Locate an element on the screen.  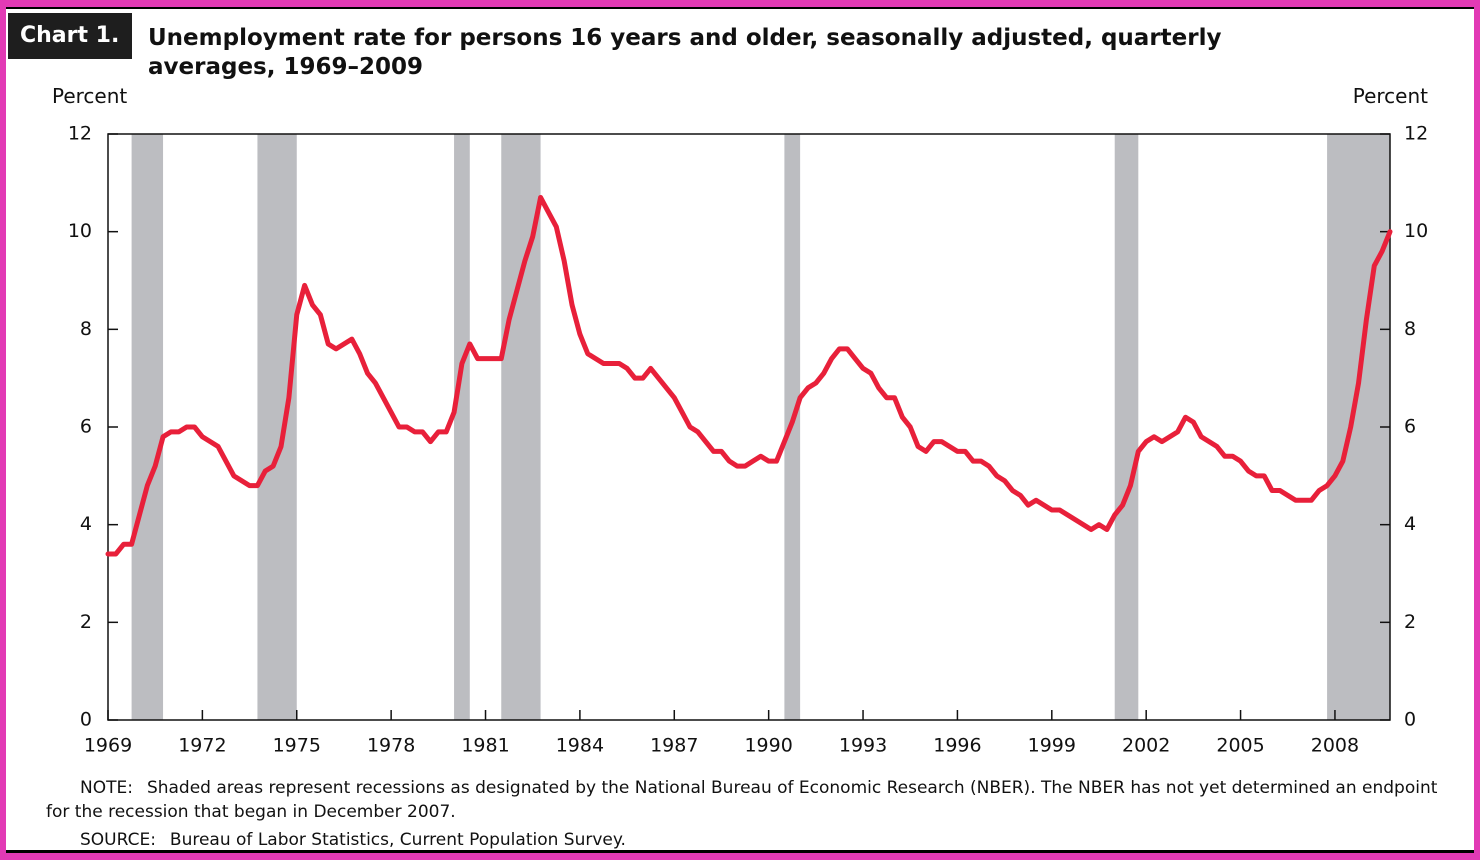
y-tick-label: 12 is located at coordinates (80, 134).